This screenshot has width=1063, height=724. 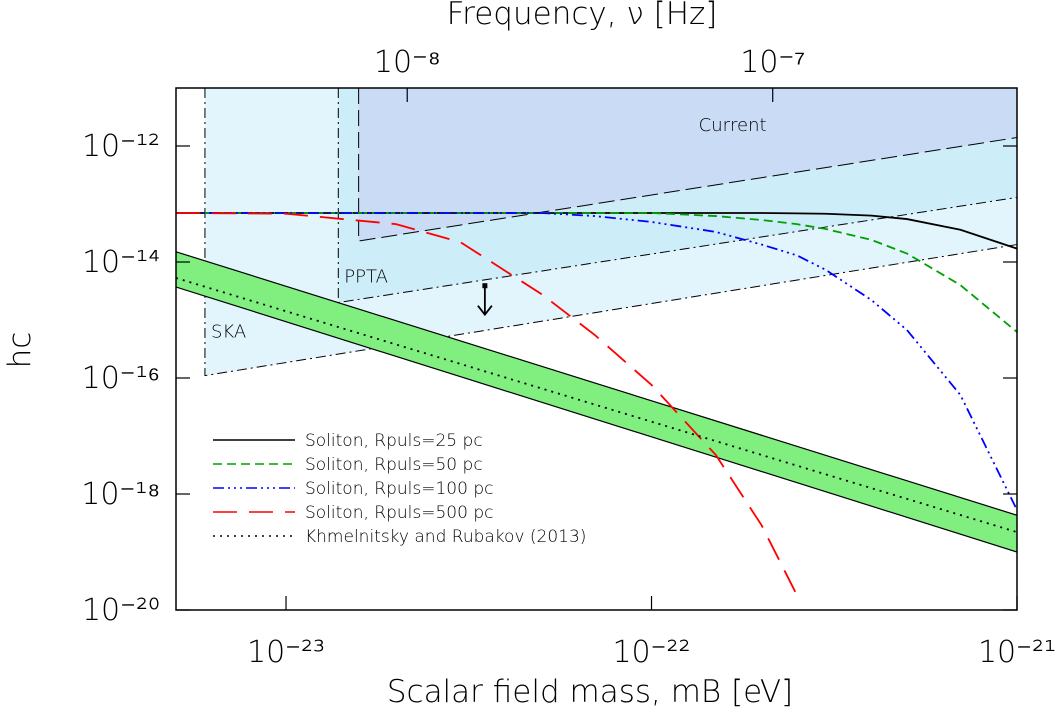 I want to click on sensitivity-edge, so click(x=687, y=165).